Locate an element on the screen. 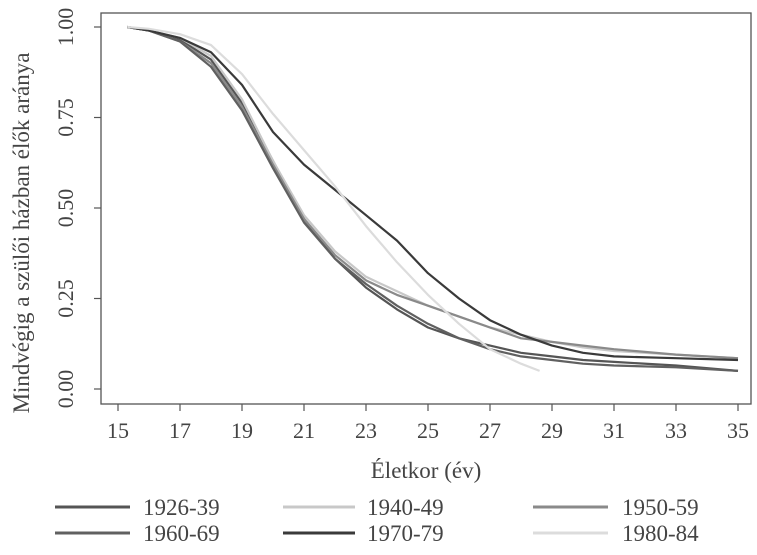  legend-item: 1950-59 is located at coordinates (616, 507).